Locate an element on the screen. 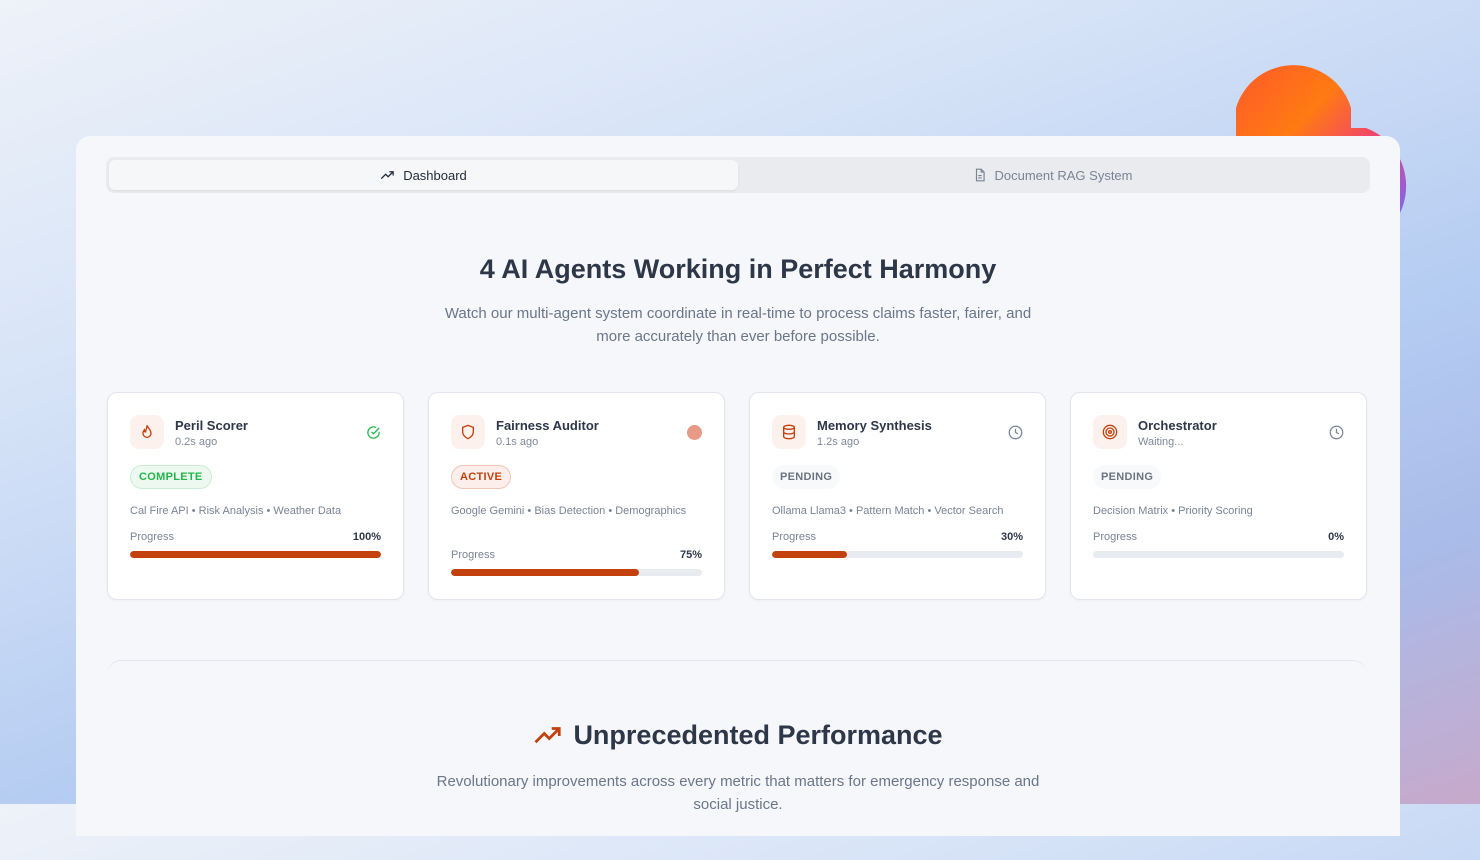 The image size is (1480, 860). status-badge: COMPLETE is located at coordinates (171, 477).